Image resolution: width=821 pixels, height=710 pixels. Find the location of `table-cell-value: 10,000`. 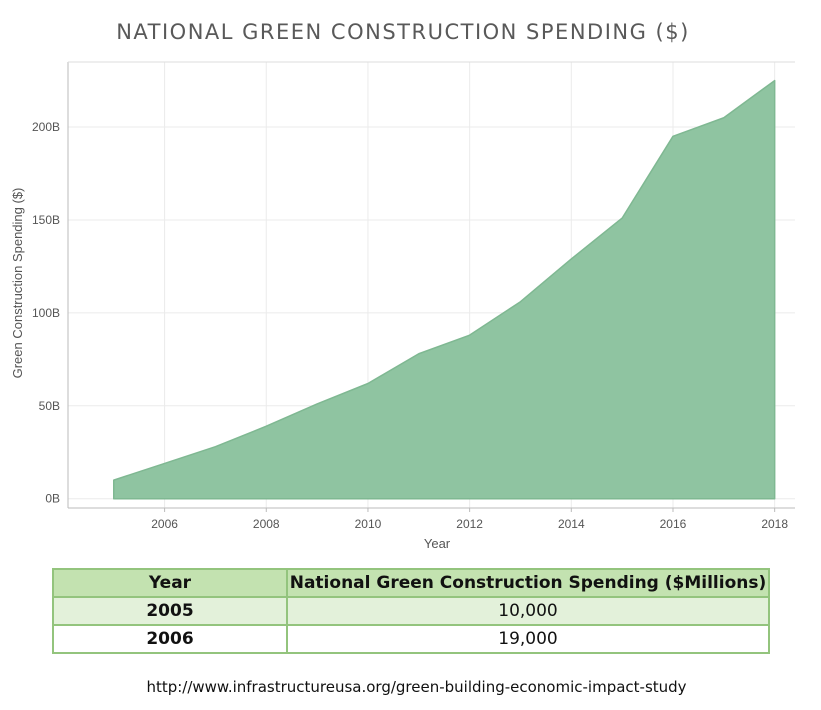

table-cell-value: 10,000 is located at coordinates (528, 611).